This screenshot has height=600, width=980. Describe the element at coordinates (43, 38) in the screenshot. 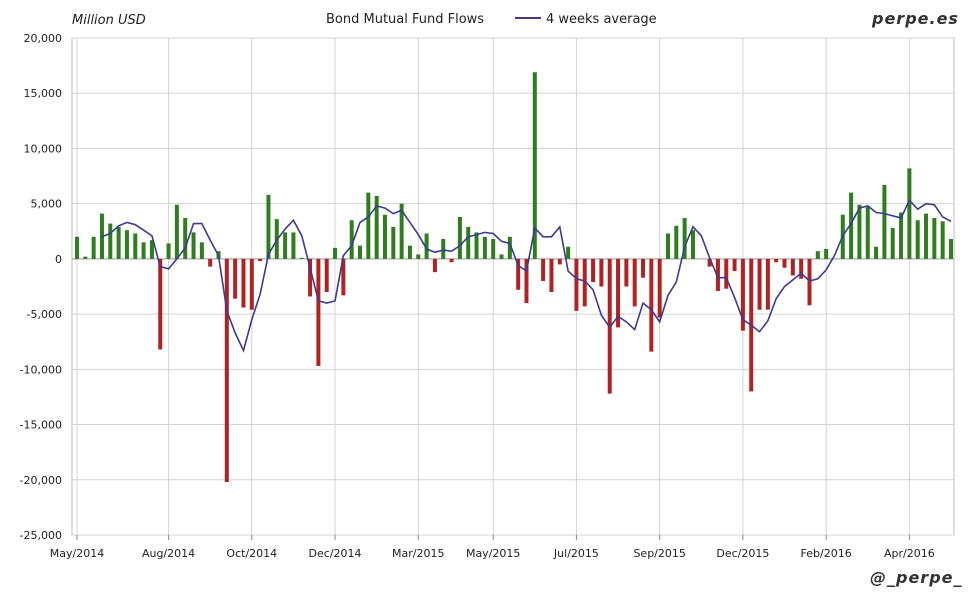

I see `y-tick-label: 20,000` at that location.